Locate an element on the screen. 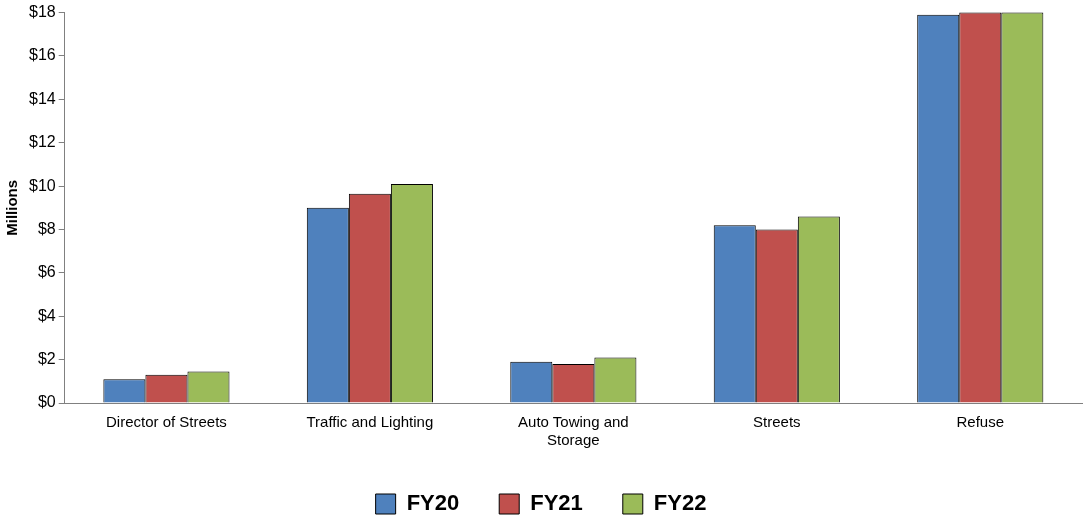 This screenshot has height=525, width=1088. legend-label: FY20 is located at coordinates (433, 503).